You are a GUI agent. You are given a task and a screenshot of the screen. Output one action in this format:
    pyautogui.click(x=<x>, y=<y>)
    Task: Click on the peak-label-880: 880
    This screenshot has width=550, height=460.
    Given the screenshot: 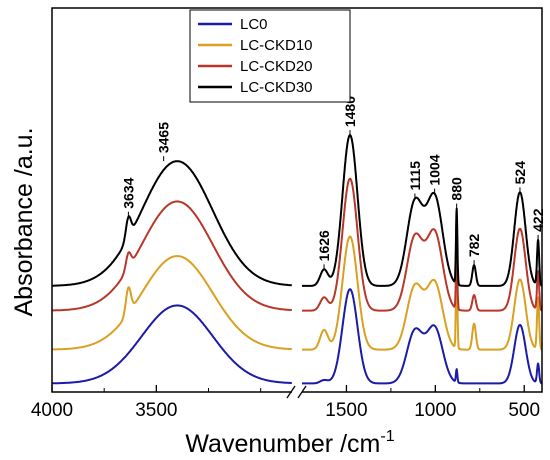 What is the action you would take?
    pyautogui.click(x=457, y=193)
    